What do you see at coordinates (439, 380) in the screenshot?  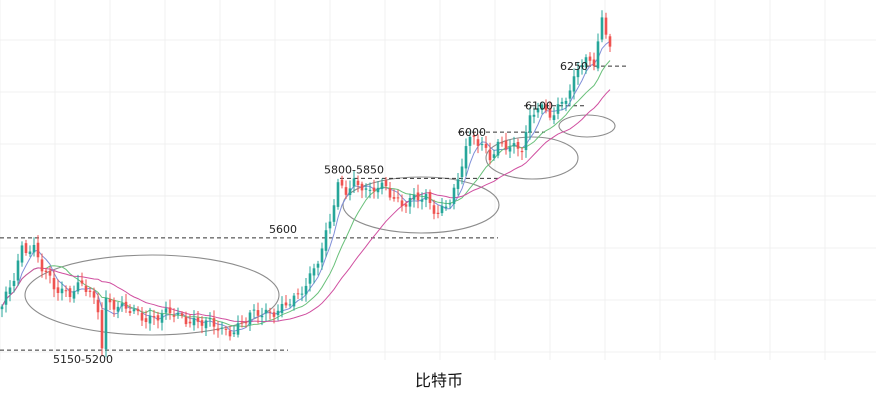 I see `chart-title: 比特币` at bounding box center [439, 380].